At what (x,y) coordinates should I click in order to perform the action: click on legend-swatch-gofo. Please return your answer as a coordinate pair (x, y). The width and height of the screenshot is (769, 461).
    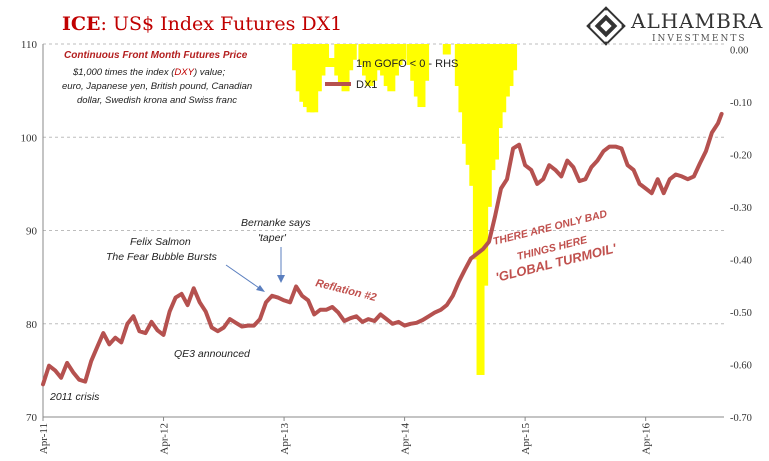
    Looking at the image, I should click on (338, 62).